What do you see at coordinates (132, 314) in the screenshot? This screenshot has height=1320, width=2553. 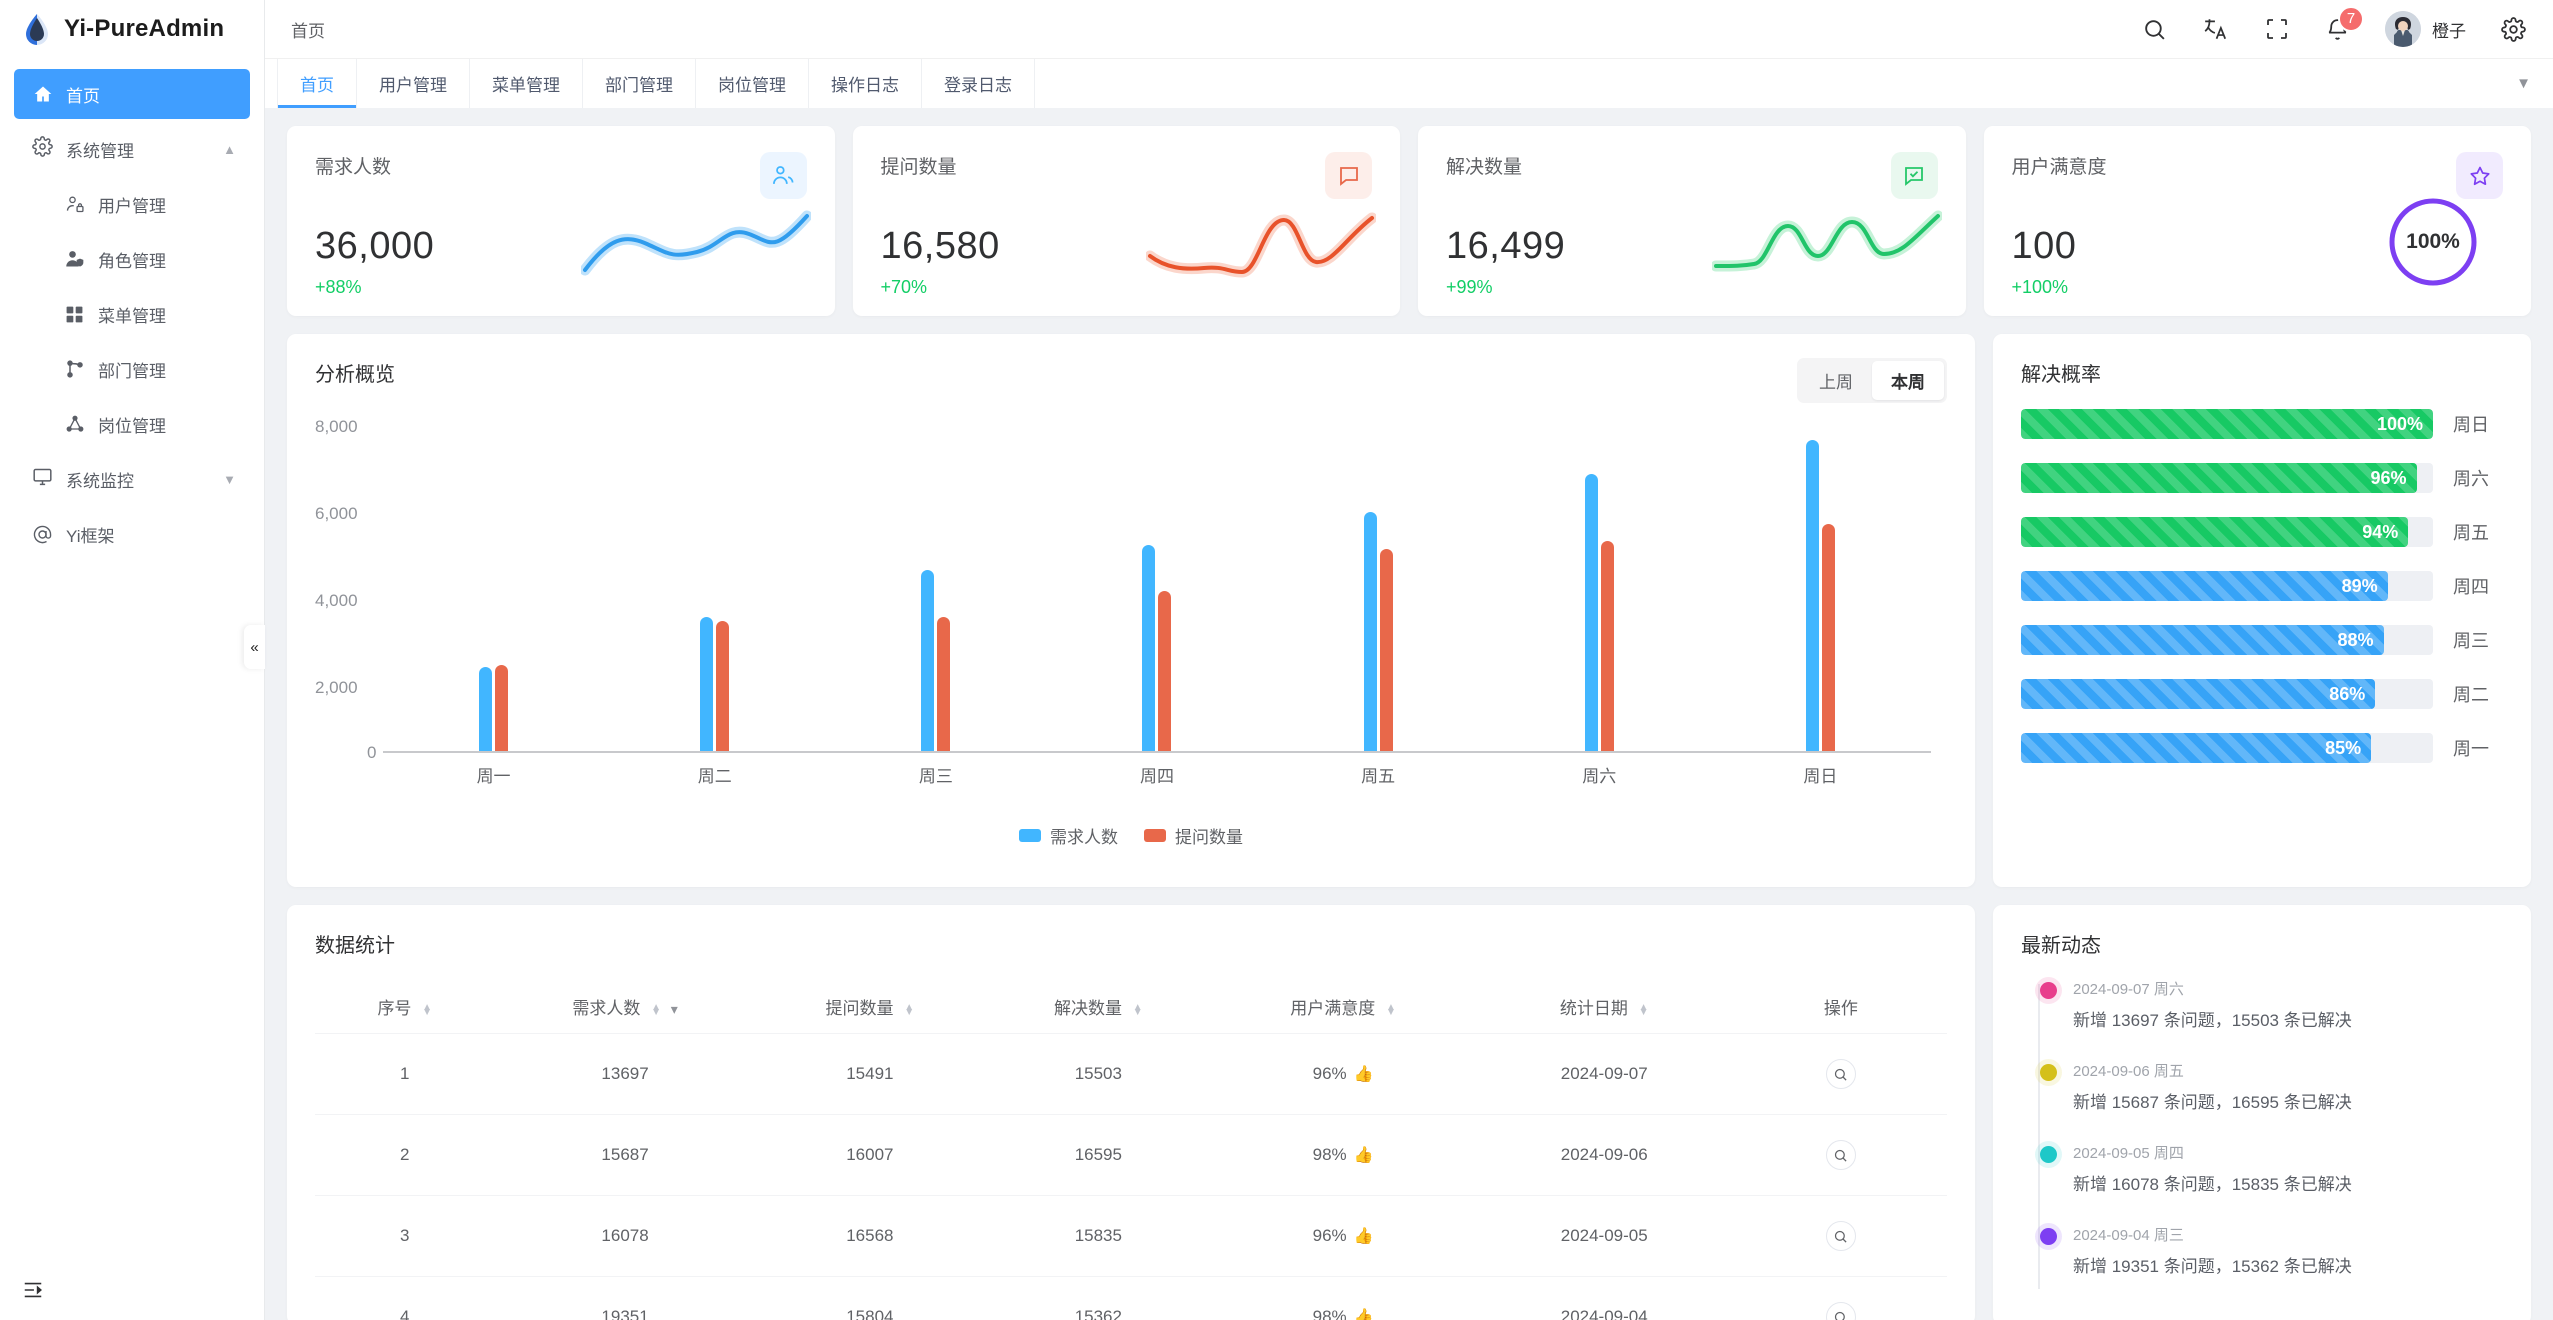 I see `sidebar-item-menu-management: 菜单管理` at bounding box center [132, 314].